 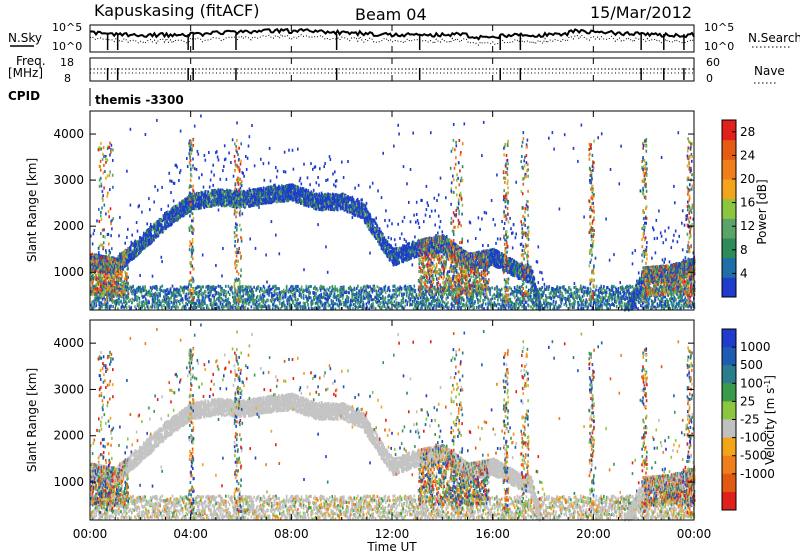 What do you see at coordinates (641, 12) in the screenshot?
I see `date-title: 15/Mar/2012` at bounding box center [641, 12].